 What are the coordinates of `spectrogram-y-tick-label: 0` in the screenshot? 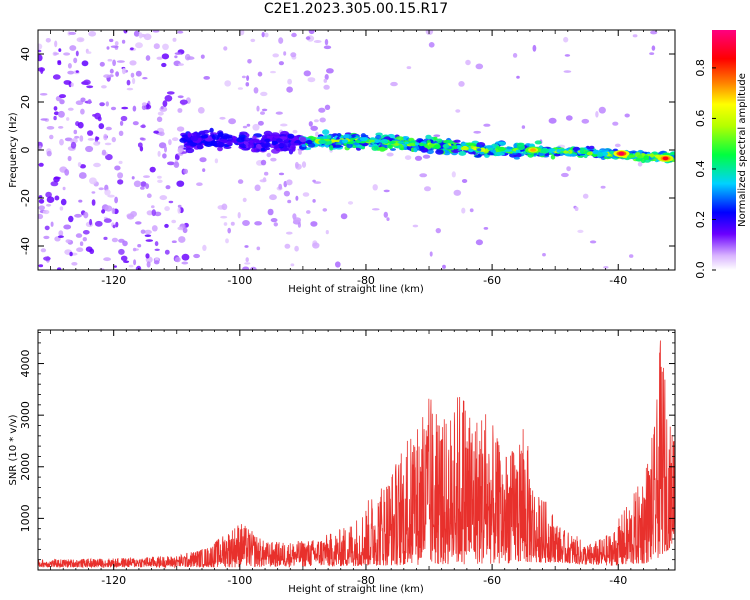 It's located at (25, 150).